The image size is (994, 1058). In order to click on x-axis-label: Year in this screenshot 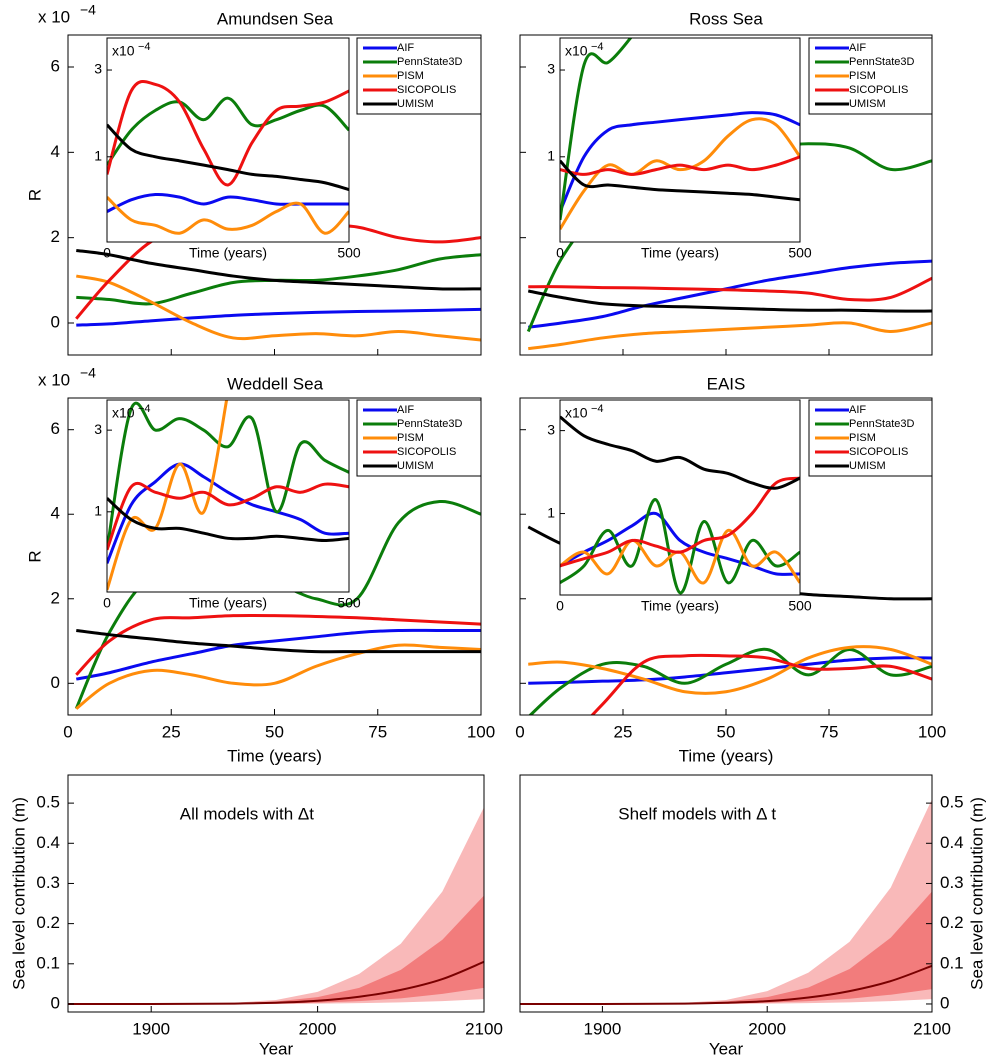, I will do `click(276, 1048)`.